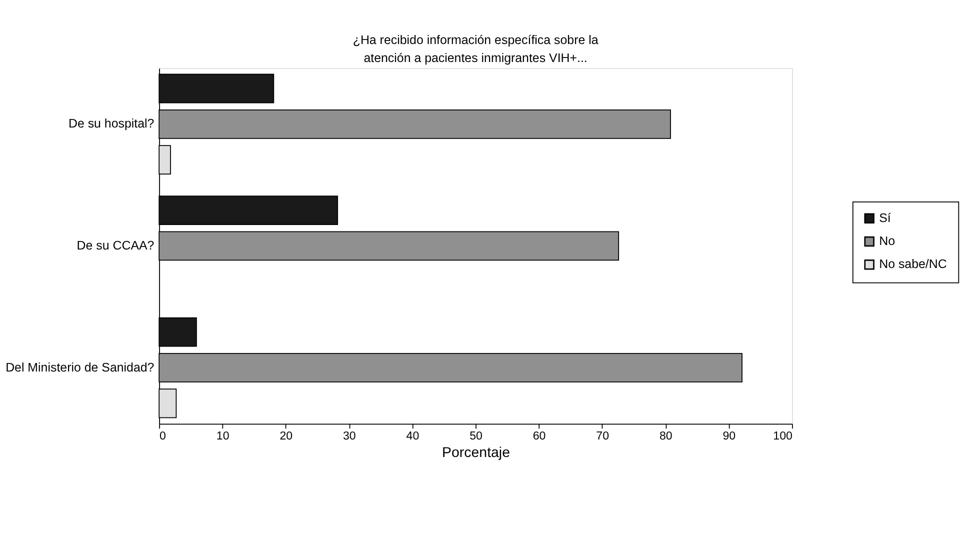 This screenshot has height=540, width=968. Describe the element at coordinates (223, 436) in the screenshot. I see `x-tick-label: 10` at that location.